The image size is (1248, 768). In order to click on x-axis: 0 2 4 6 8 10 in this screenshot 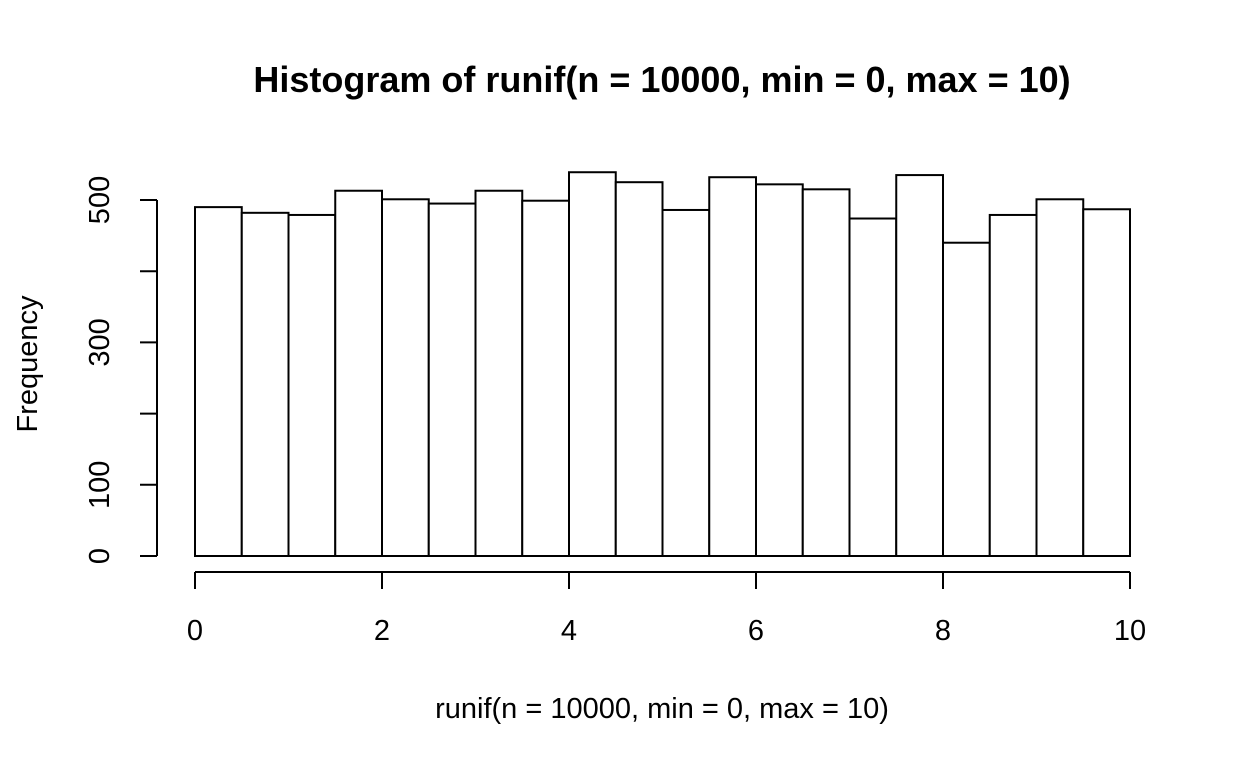, I will do `click(666, 609)`.